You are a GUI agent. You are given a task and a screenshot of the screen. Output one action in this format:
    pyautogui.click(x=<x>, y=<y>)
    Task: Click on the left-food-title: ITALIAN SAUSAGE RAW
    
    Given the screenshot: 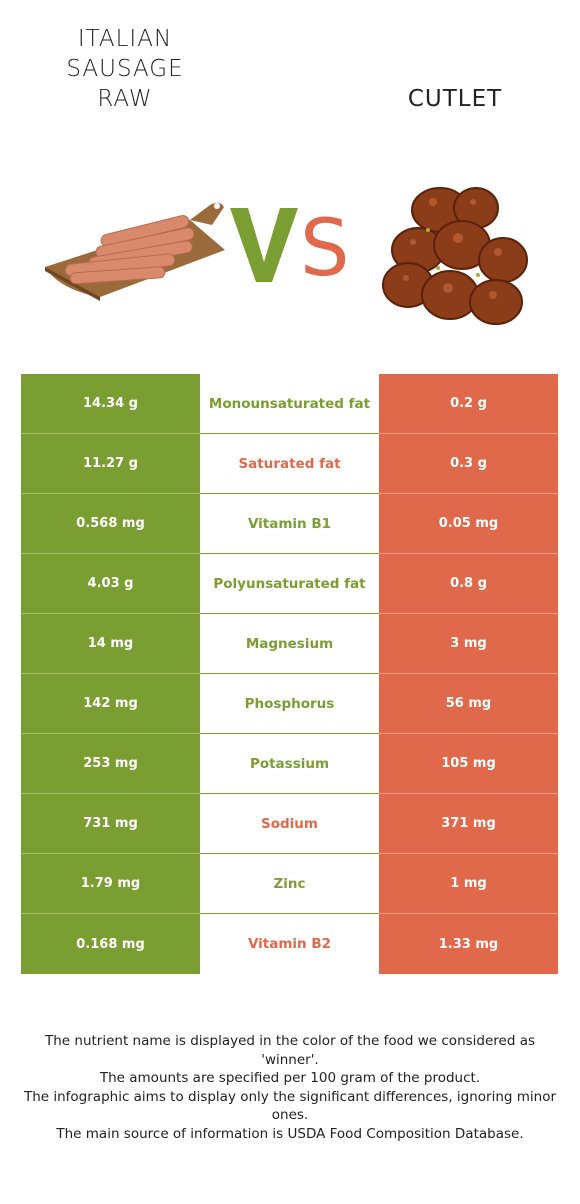 What is the action you would take?
    pyautogui.click(x=125, y=69)
    